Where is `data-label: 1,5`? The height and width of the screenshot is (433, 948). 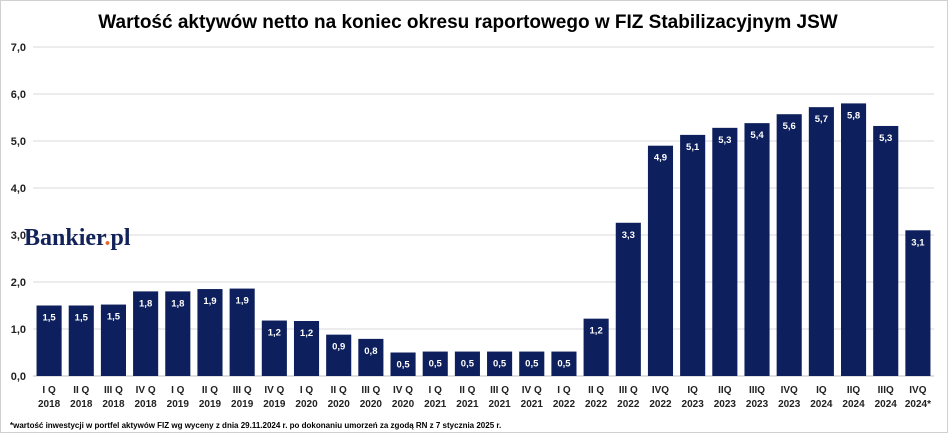 data-label: 1,5 is located at coordinates (49, 318).